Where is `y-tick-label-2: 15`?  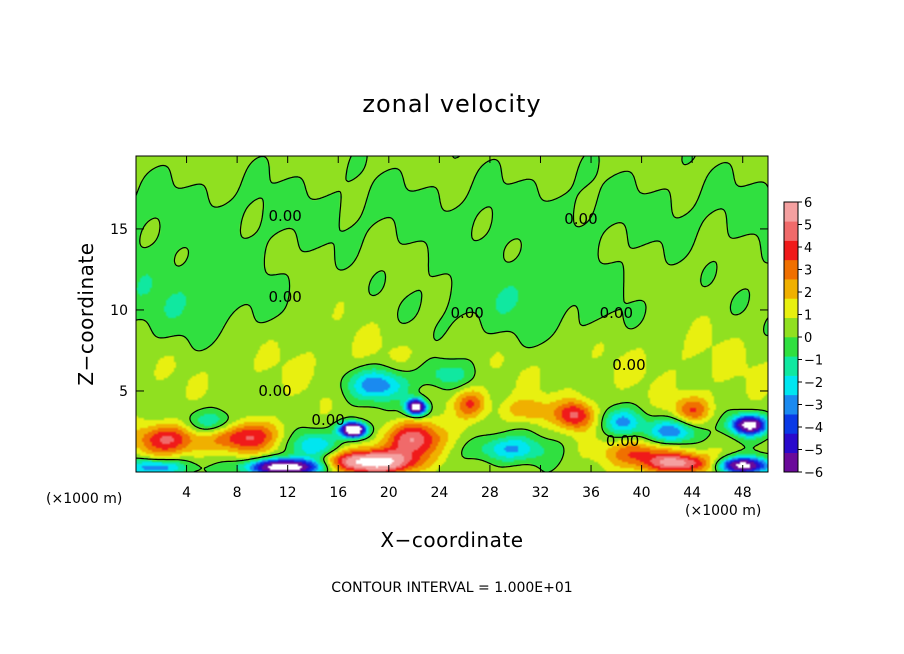
y-tick-label-2: 15 is located at coordinates (119, 230).